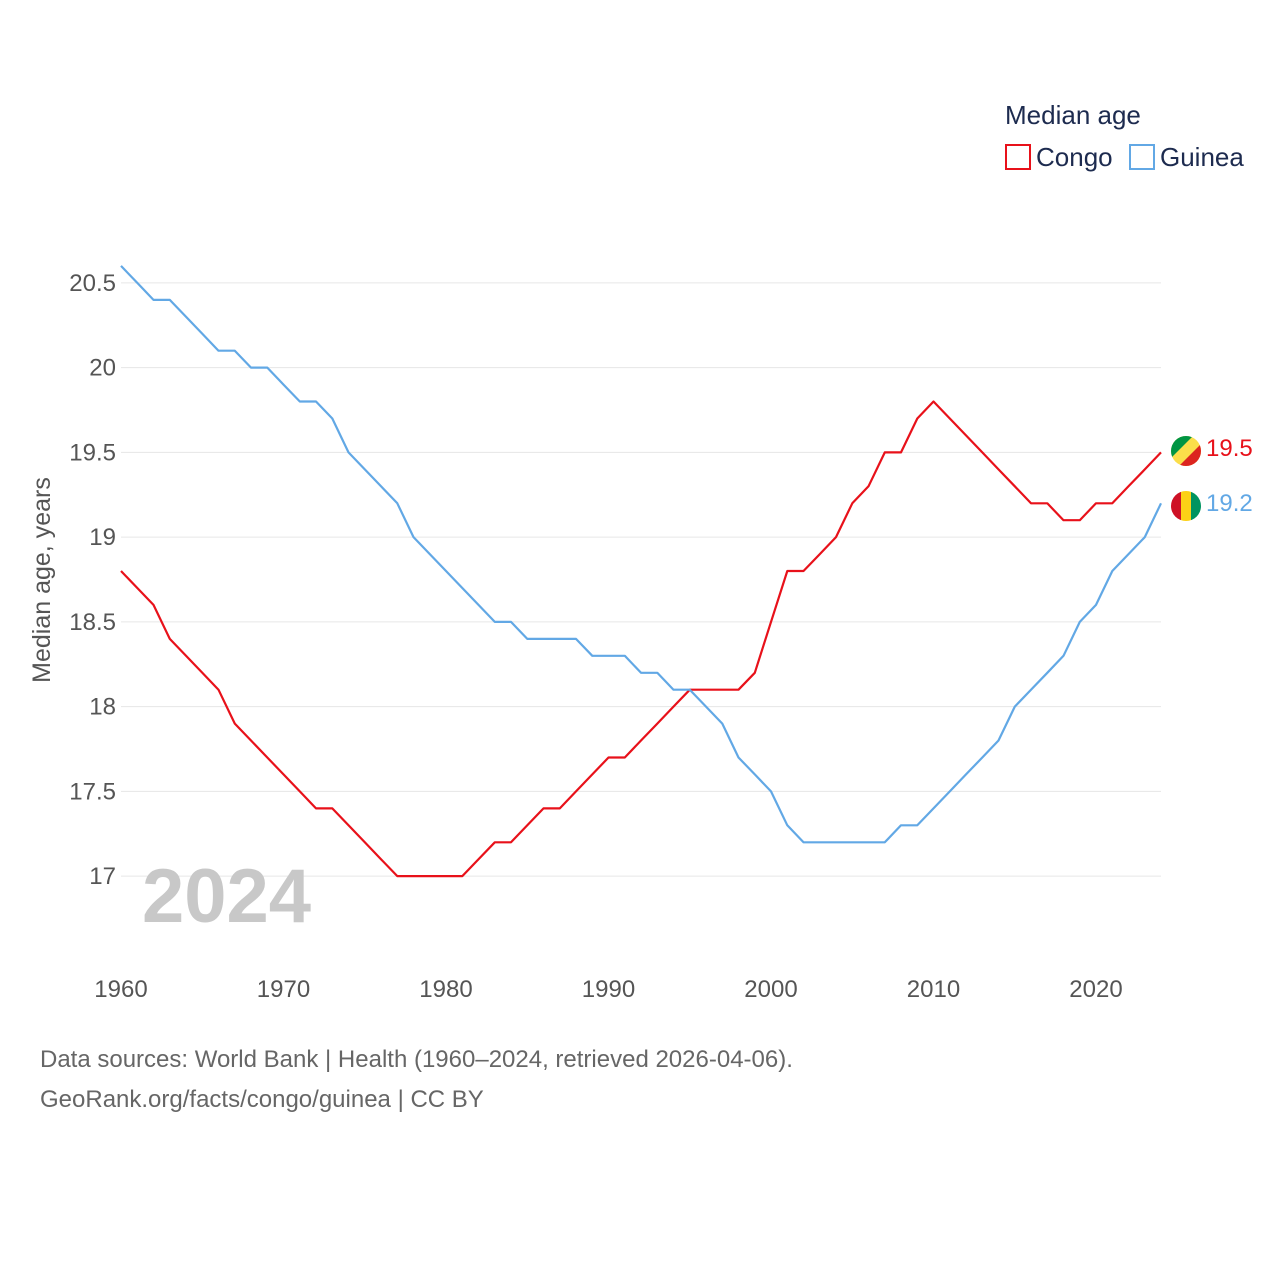 The image size is (1280, 1280). Describe the element at coordinates (1018, 157) in the screenshot. I see `legend-swatch-congo` at that location.